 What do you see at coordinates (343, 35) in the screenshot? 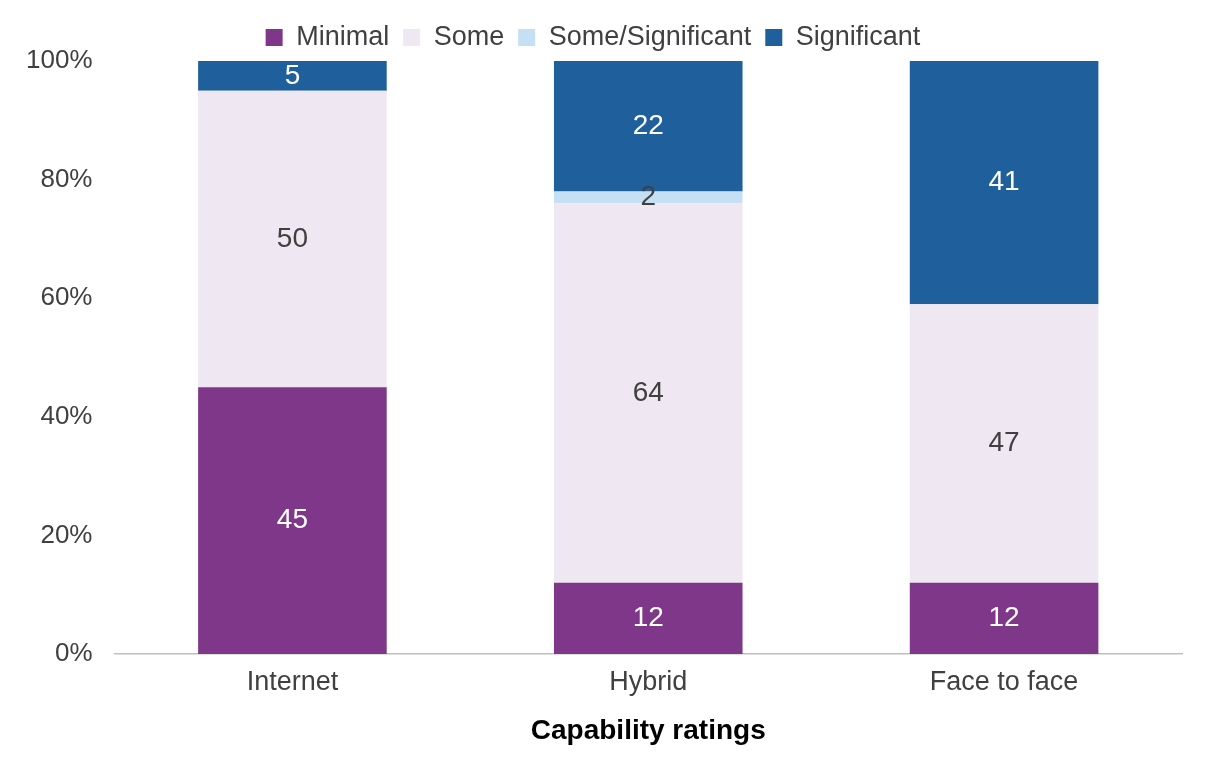
I see `legend-label: Minimal` at bounding box center [343, 35].